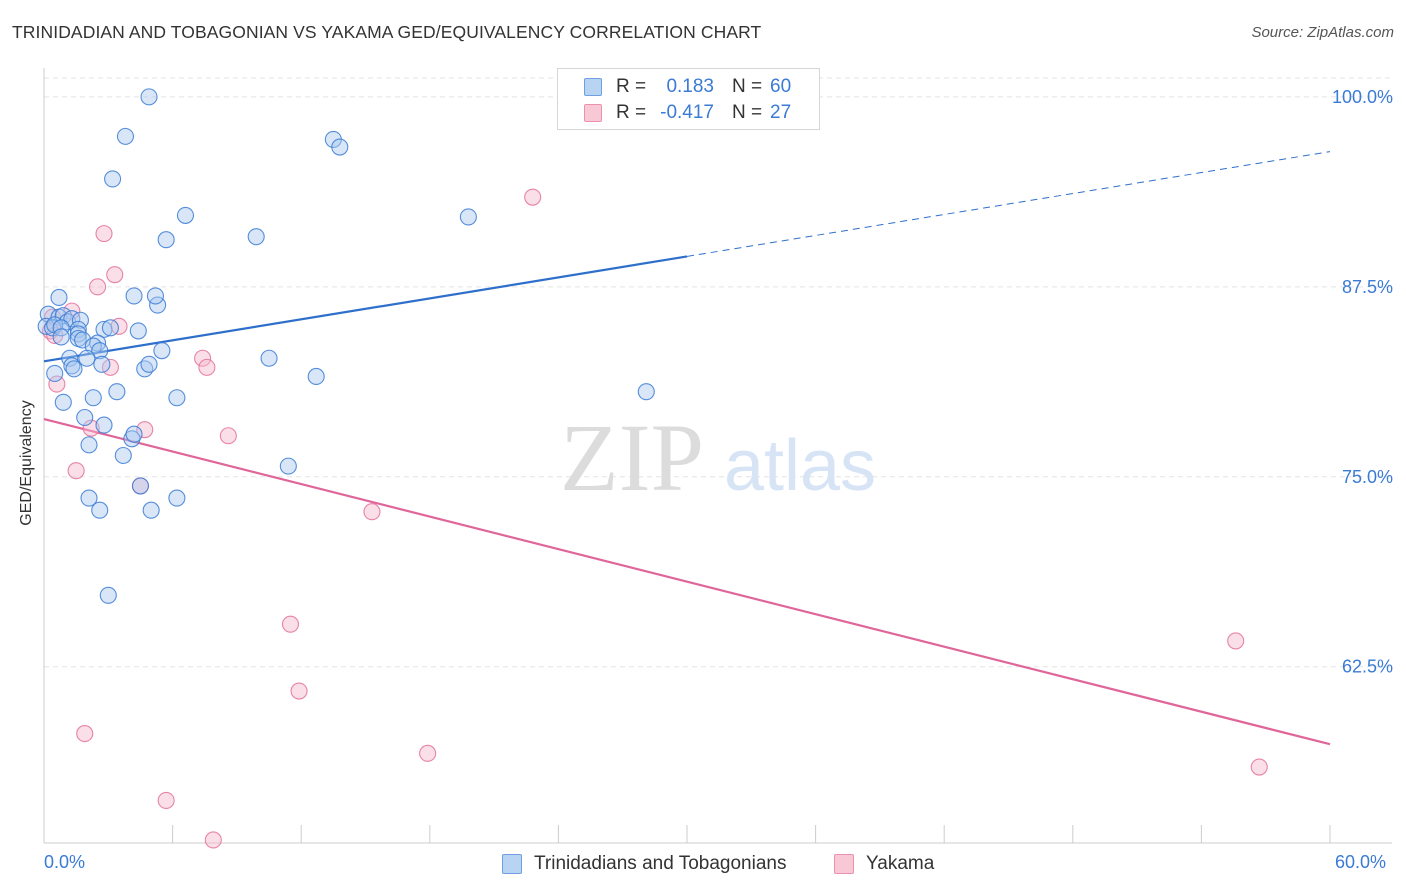 This screenshot has width=1406, height=892. Describe the element at coordinates (1367, 287) in the screenshot. I see `y-tick-label: 87.5%` at that location.